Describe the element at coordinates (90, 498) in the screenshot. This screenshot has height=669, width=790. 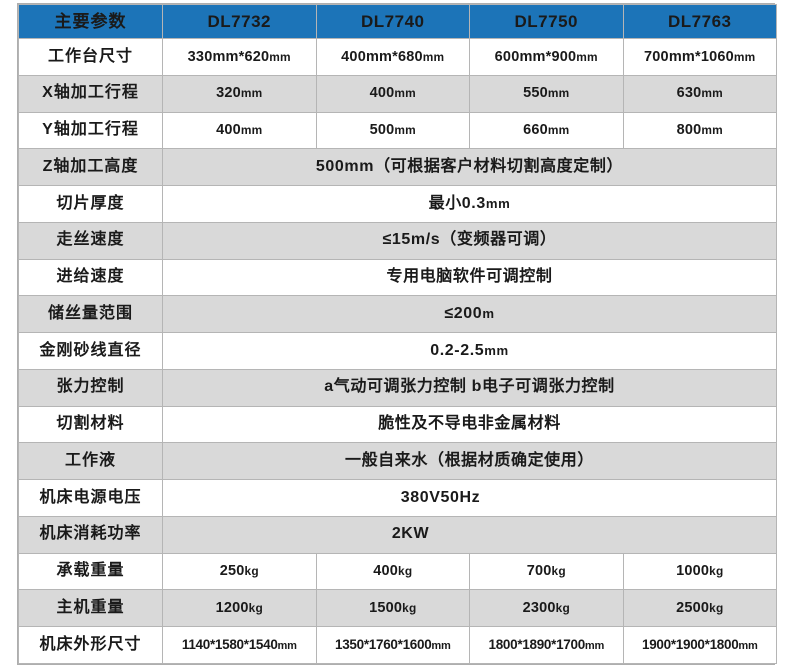
I see `parameter-name-cell: 机床电源电压` at that location.